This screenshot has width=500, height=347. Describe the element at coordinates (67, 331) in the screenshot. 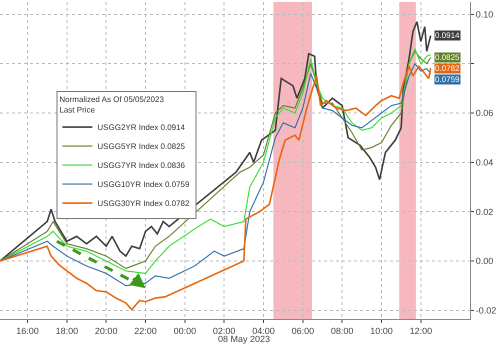

I see `x-tick-label: 18:00` at that location.